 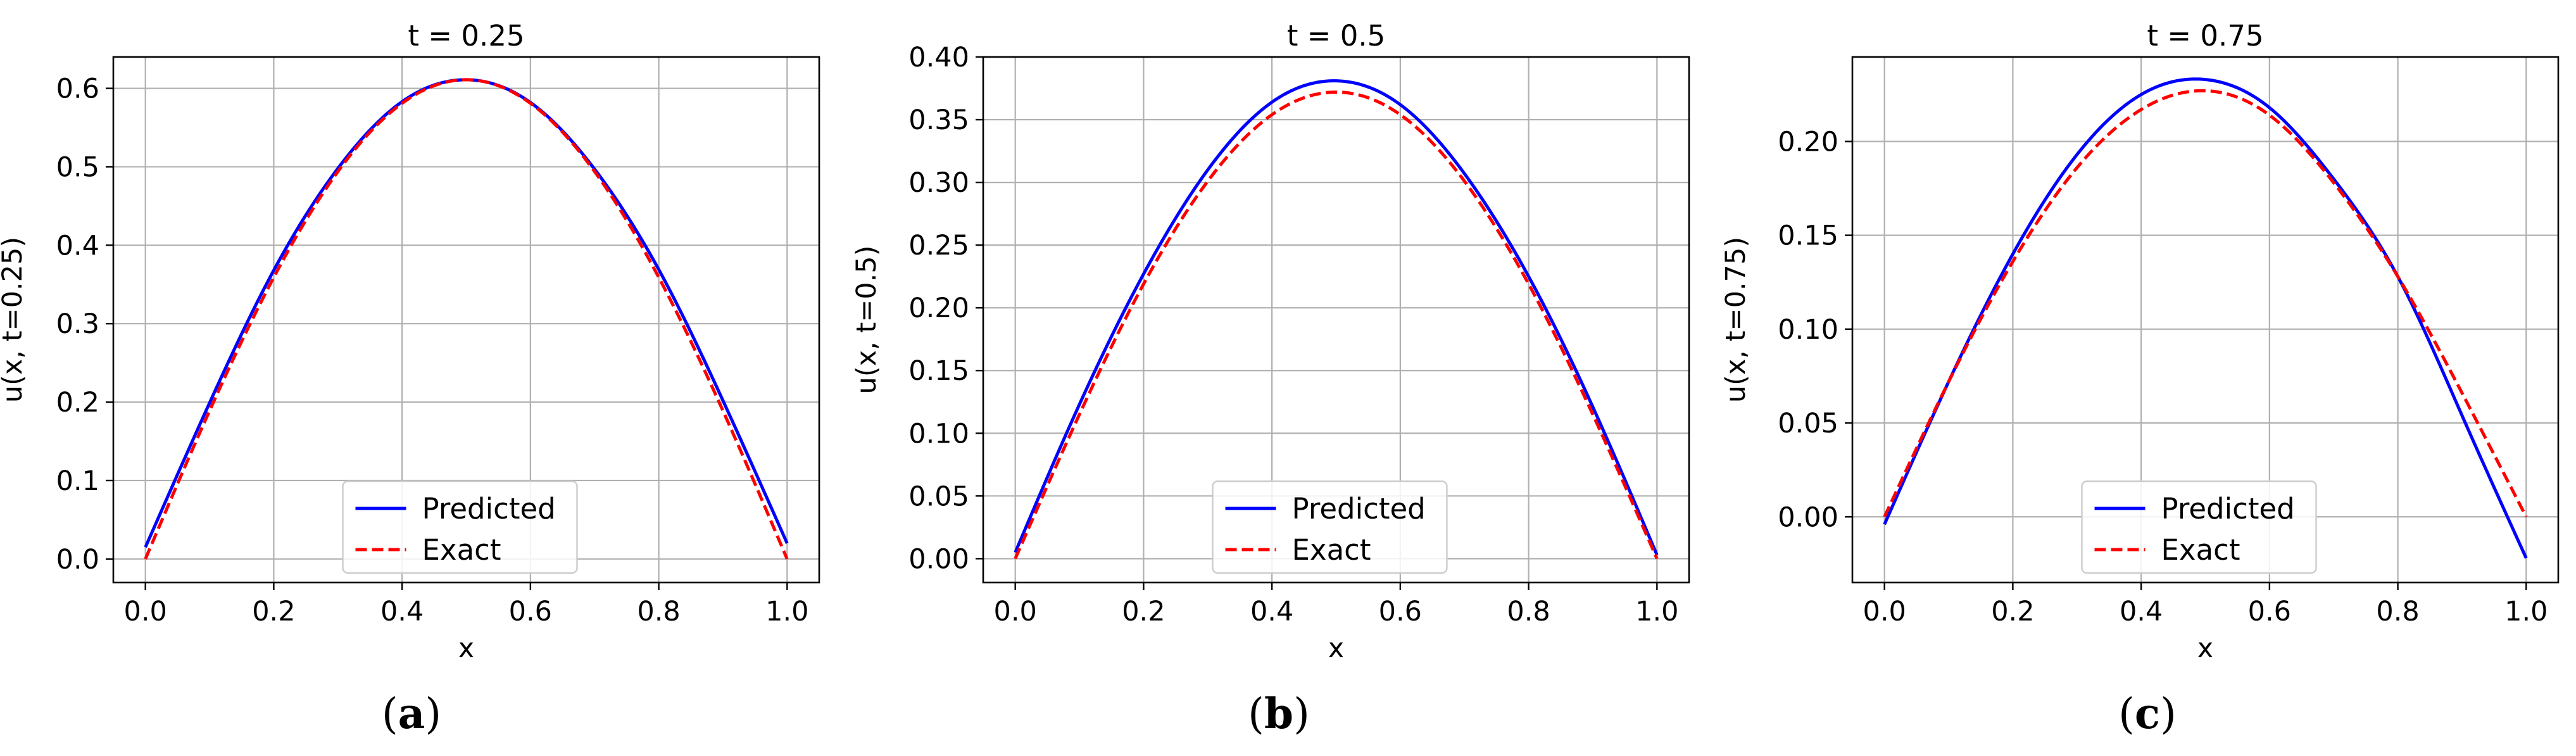 What do you see at coordinates (1279, 713) in the screenshot?
I see `subfigure-caption: (b)` at bounding box center [1279, 713].